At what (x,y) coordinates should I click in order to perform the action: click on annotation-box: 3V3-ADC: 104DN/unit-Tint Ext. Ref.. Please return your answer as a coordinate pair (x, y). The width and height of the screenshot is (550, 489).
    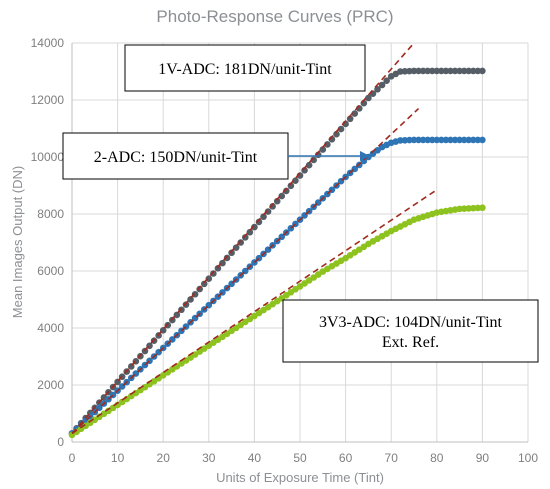
    Looking at the image, I should click on (410, 331).